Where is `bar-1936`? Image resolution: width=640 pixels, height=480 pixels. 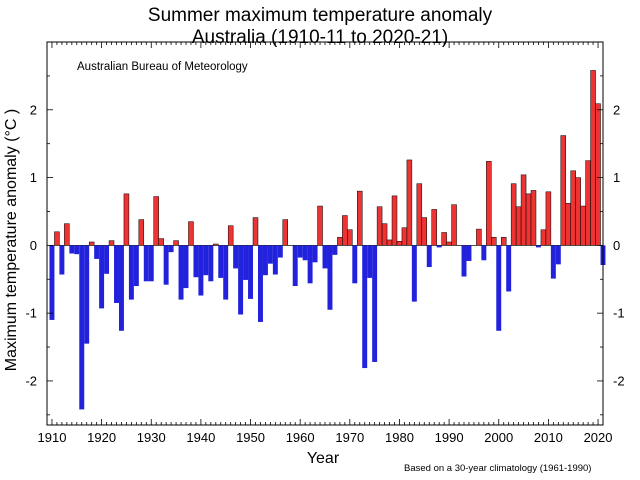 bar-1936 is located at coordinates (181, 272).